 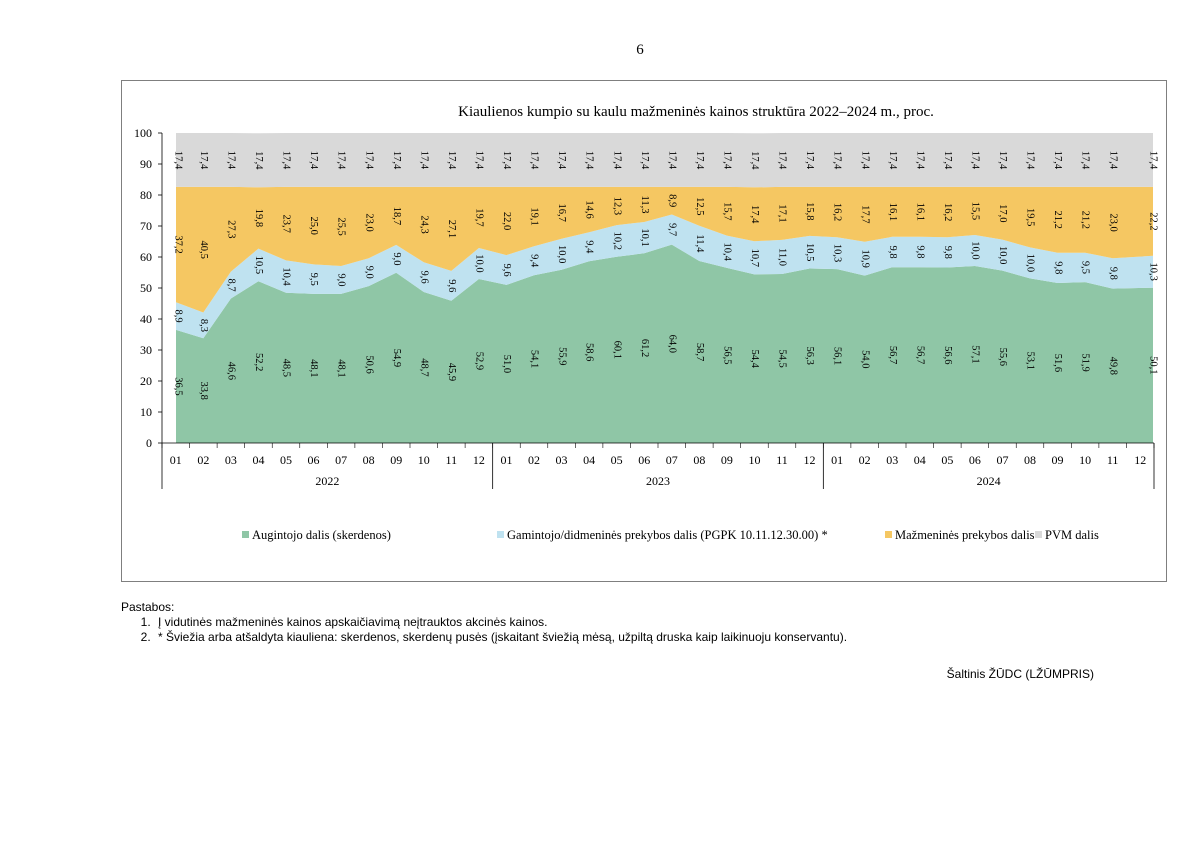 I want to click on data-label: 10,3, so click(x=1153, y=272).